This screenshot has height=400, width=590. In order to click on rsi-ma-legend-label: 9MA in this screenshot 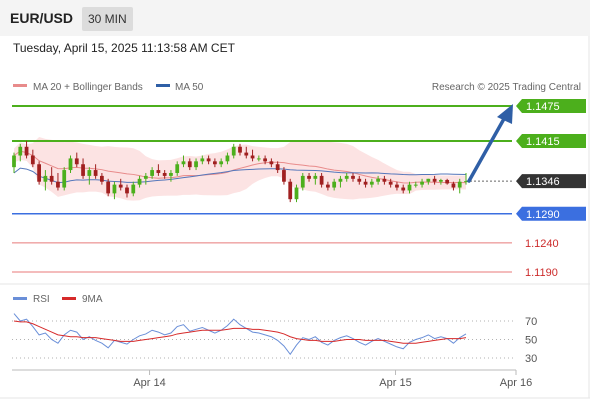, I will do `click(92, 299)`.